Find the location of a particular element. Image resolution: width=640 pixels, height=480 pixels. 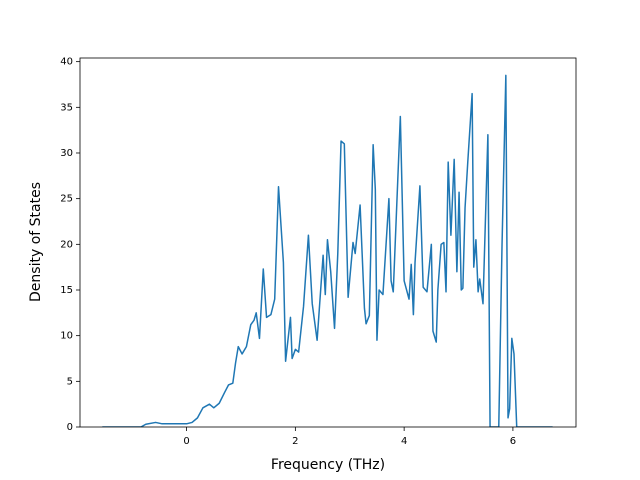

y-tick-label: 30 is located at coordinates (66, 153).